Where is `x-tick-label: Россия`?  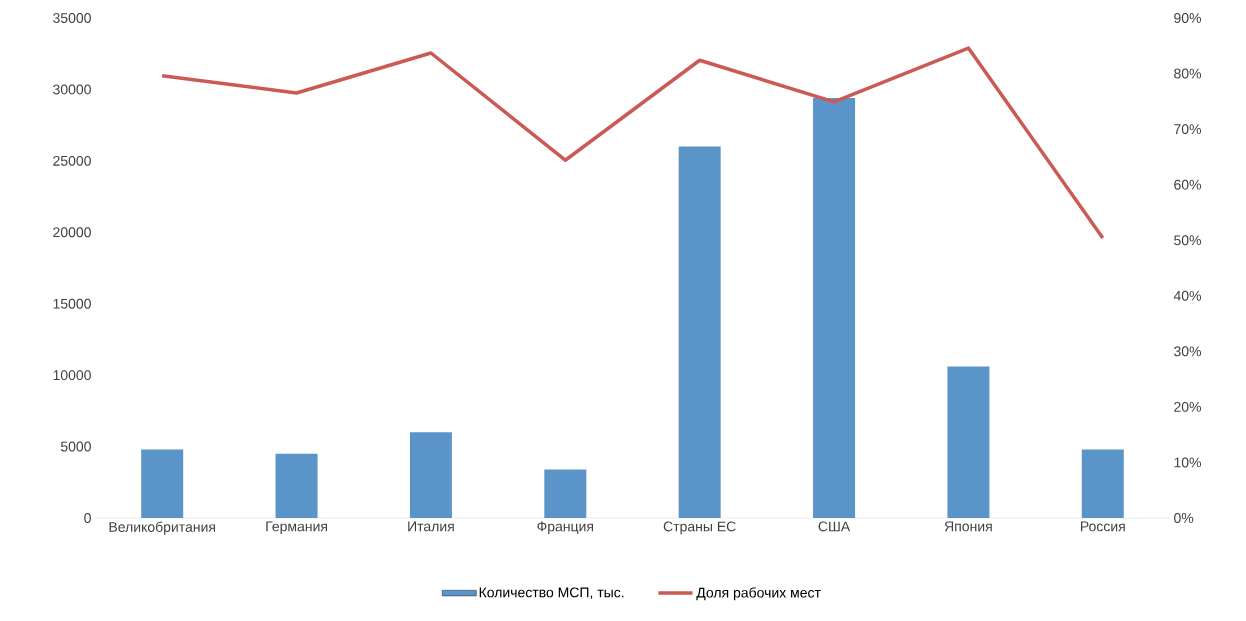 x-tick-label: Россия is located at coordinates (1102, 526).